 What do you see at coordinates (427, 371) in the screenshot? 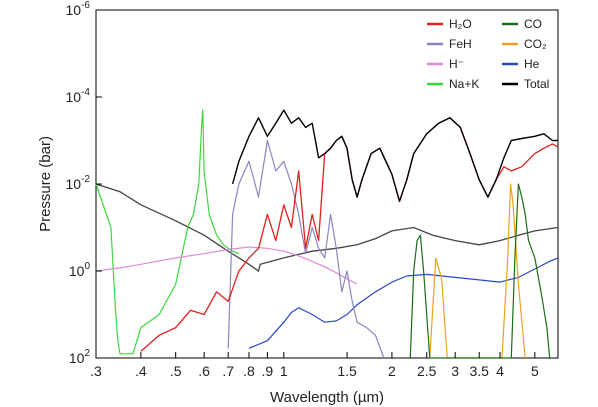
I see `x-tick-label: 2.5` at bounding box center [427, 371].